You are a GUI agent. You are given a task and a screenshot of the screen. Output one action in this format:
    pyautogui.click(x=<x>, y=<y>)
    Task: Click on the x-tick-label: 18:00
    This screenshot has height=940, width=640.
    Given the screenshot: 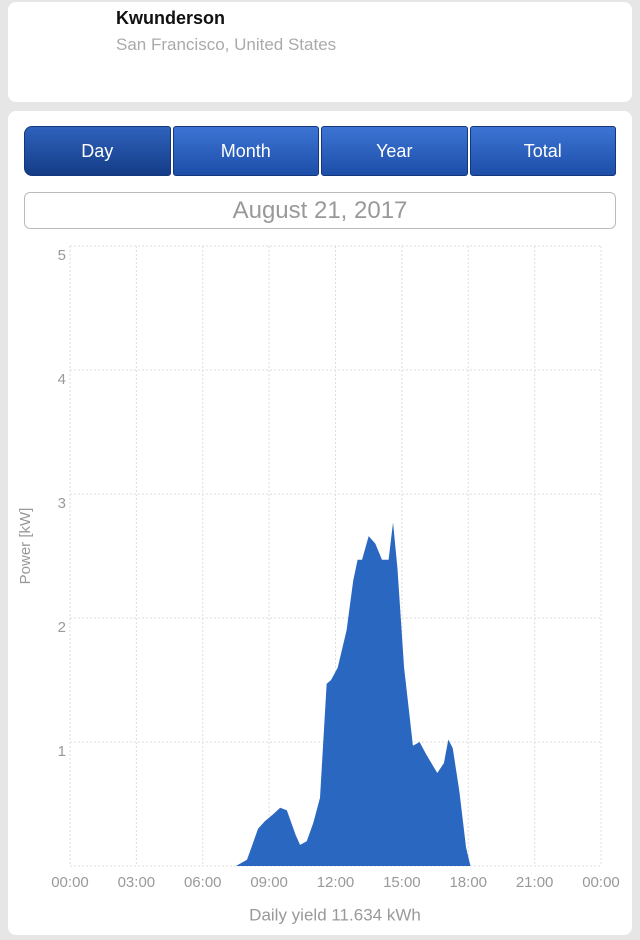 What is the action you would take?
    pyautogui.click(x=468, y=882)
    